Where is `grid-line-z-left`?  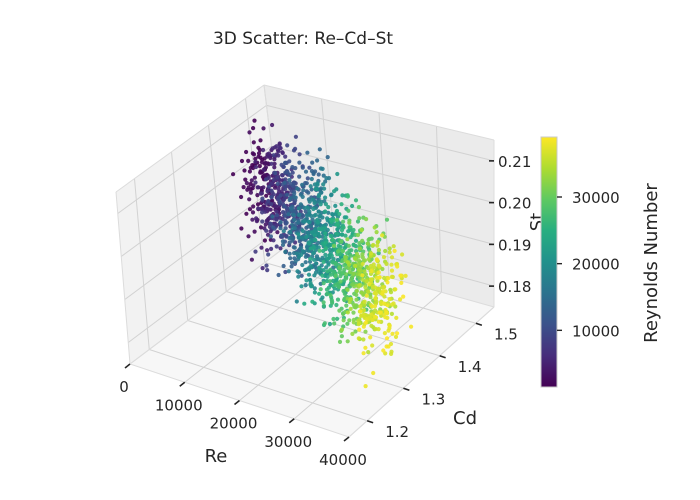 grid-line-z-left is located at coordinates (192, 159).